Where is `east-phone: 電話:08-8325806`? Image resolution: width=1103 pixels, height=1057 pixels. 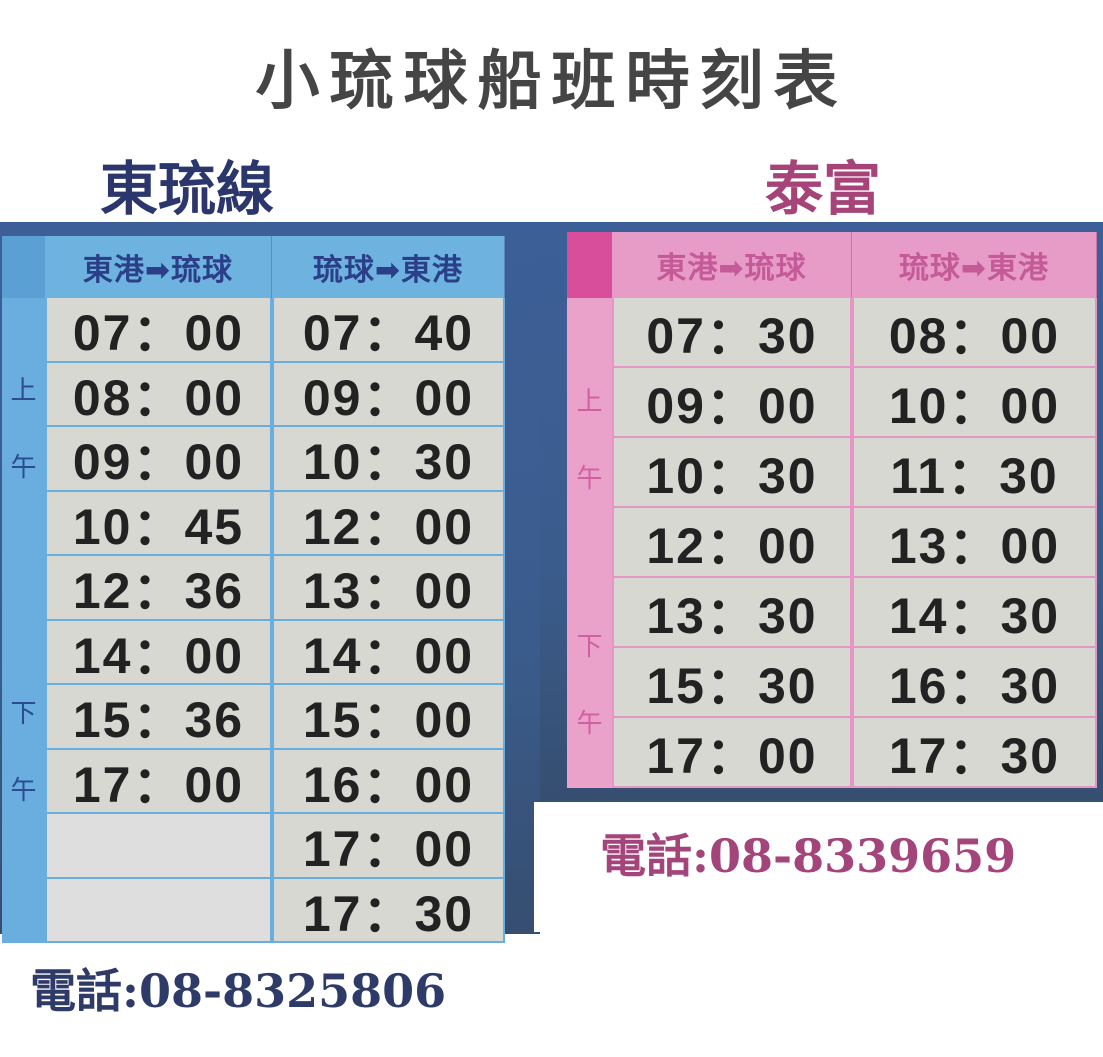
east-phone: 電話:08-8325806 is located at coordinates (238, 991).